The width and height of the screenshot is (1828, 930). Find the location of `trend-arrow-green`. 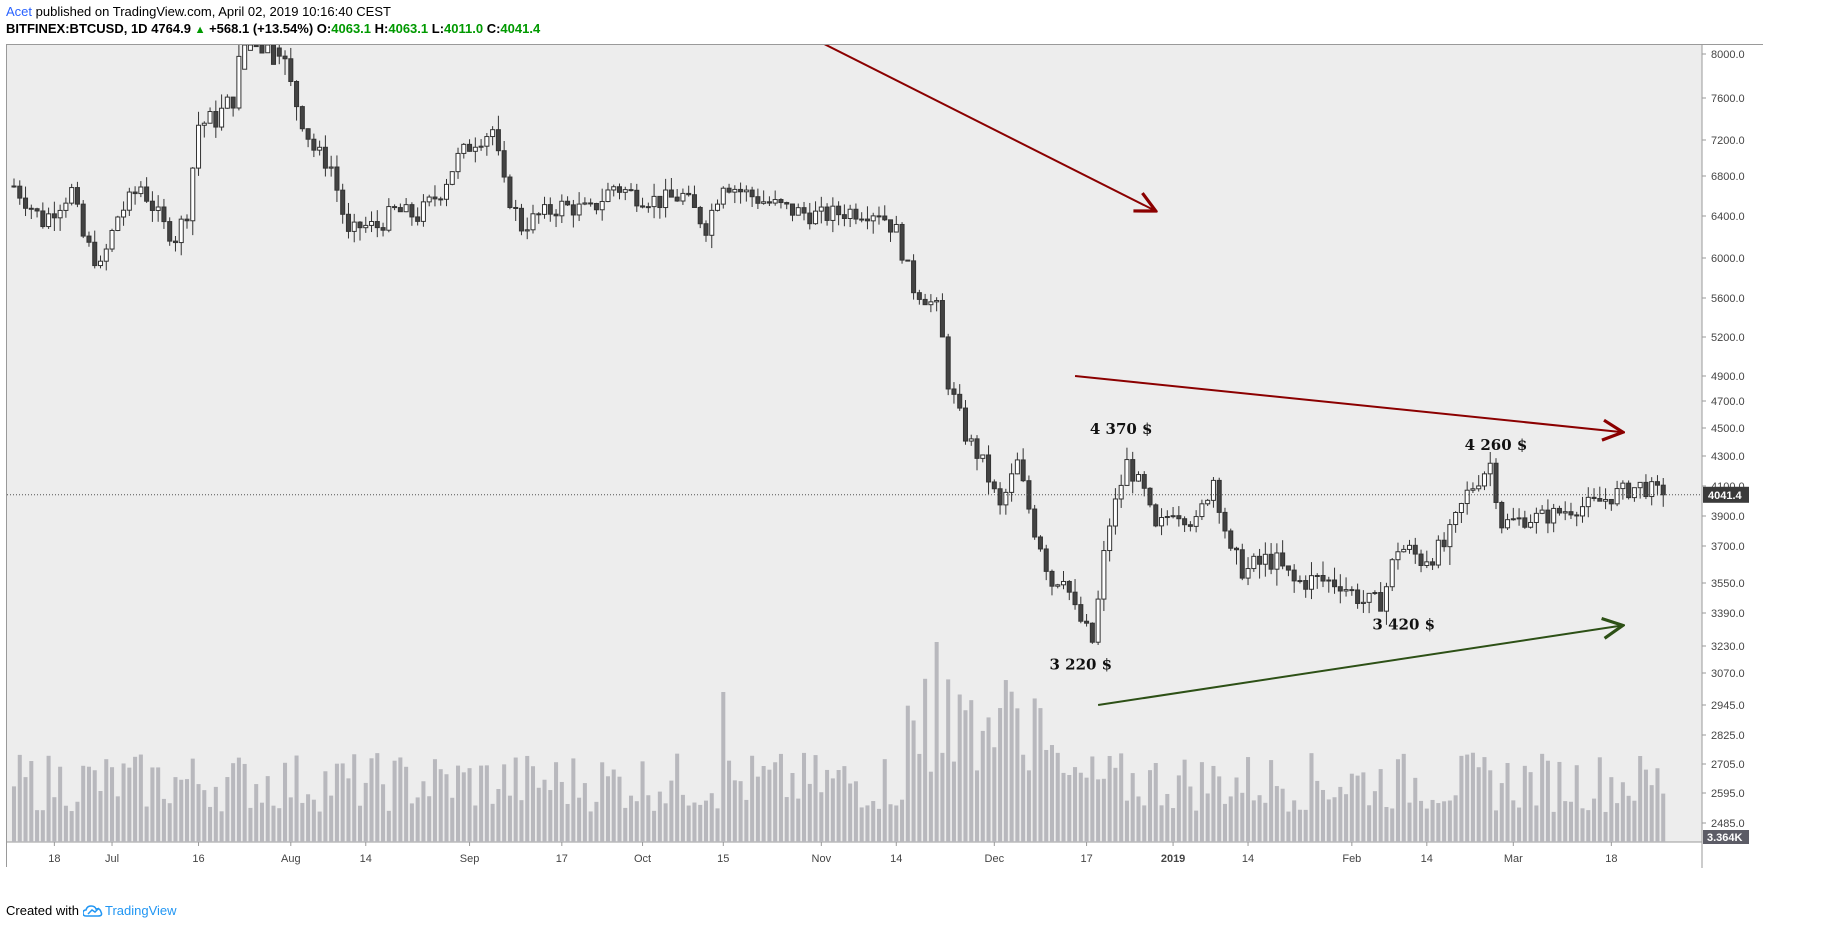

trend-arrow-green is located at coordinates (1360, 665).